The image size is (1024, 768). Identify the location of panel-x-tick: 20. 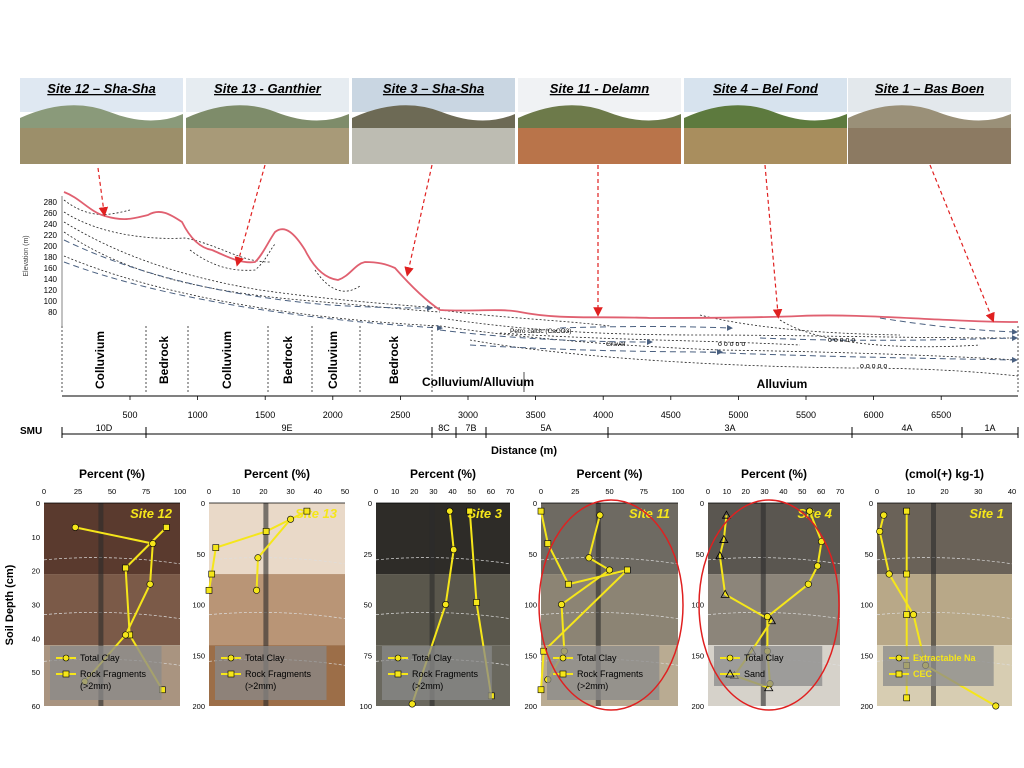
(944, 491).